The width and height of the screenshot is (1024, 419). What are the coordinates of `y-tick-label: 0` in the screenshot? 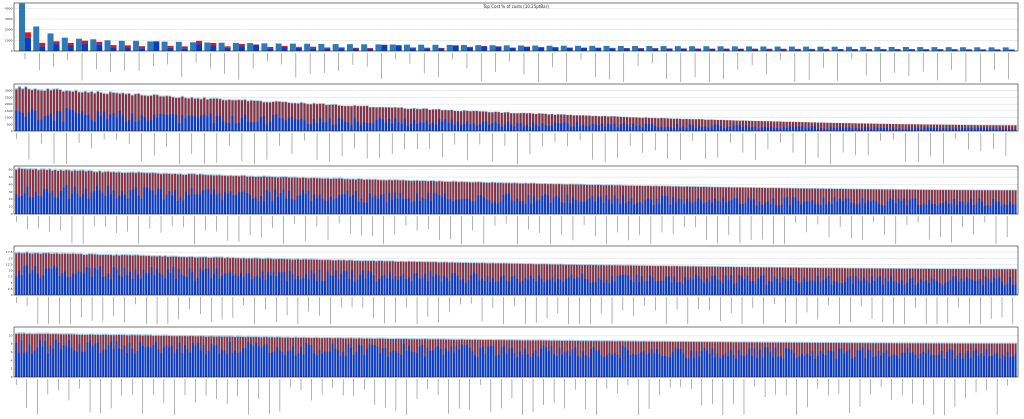 It's located at (12, 295).